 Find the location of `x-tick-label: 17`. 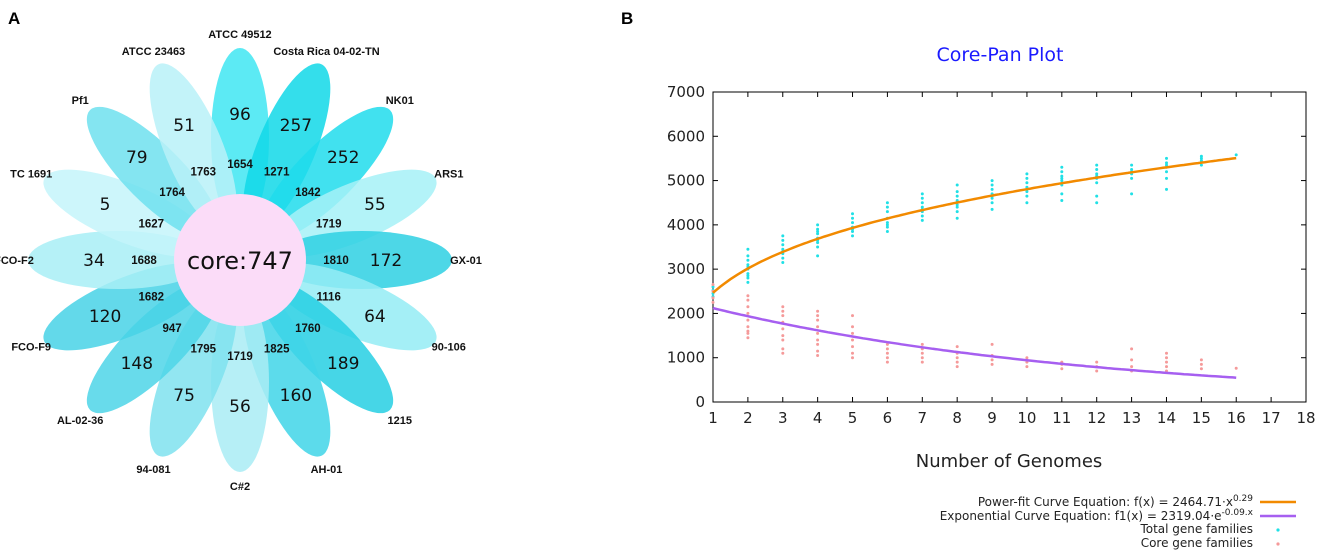

x-tick-label: 17 is located at coordinates (1271, 418).